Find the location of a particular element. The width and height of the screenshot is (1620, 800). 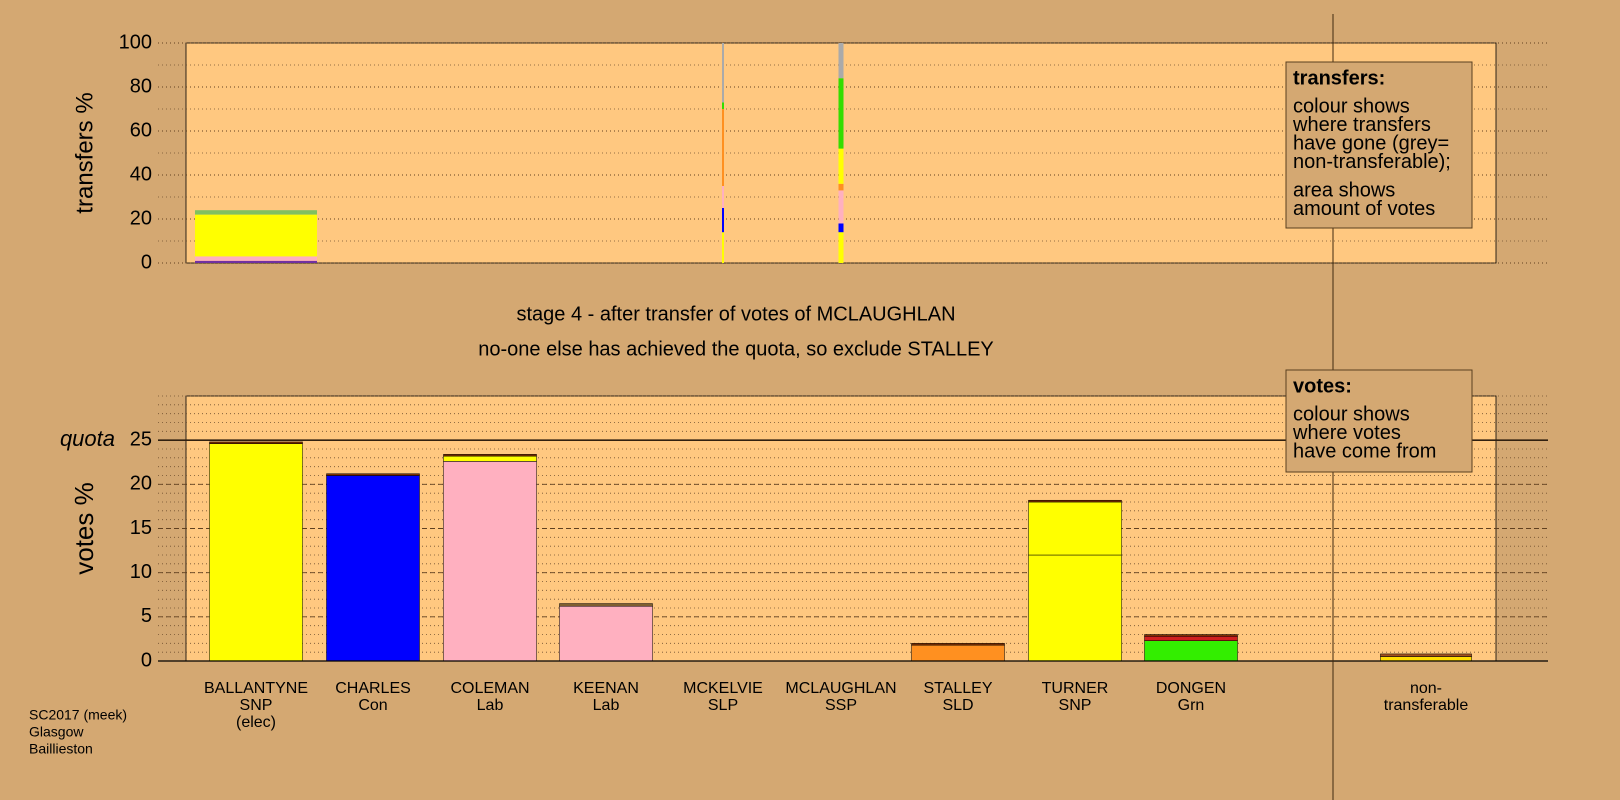

footer-text: Baillieston is located at coordinates (61, 749).